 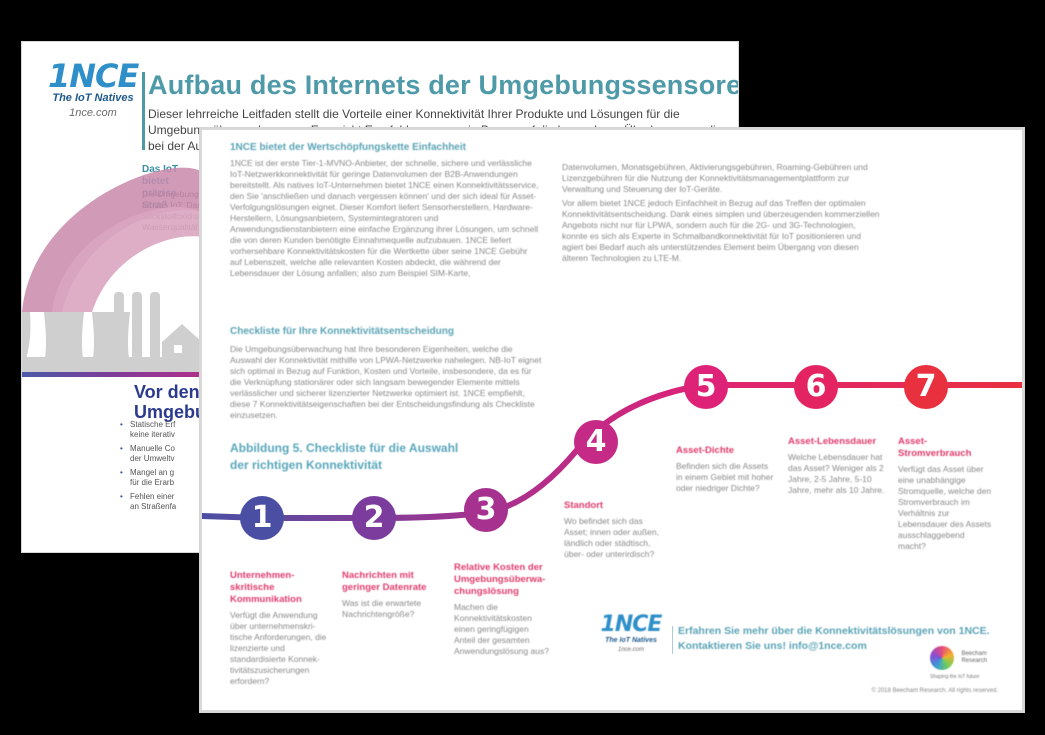 I want to click on section-heading: Vor den Umgebu, so click(x=167, y=402).